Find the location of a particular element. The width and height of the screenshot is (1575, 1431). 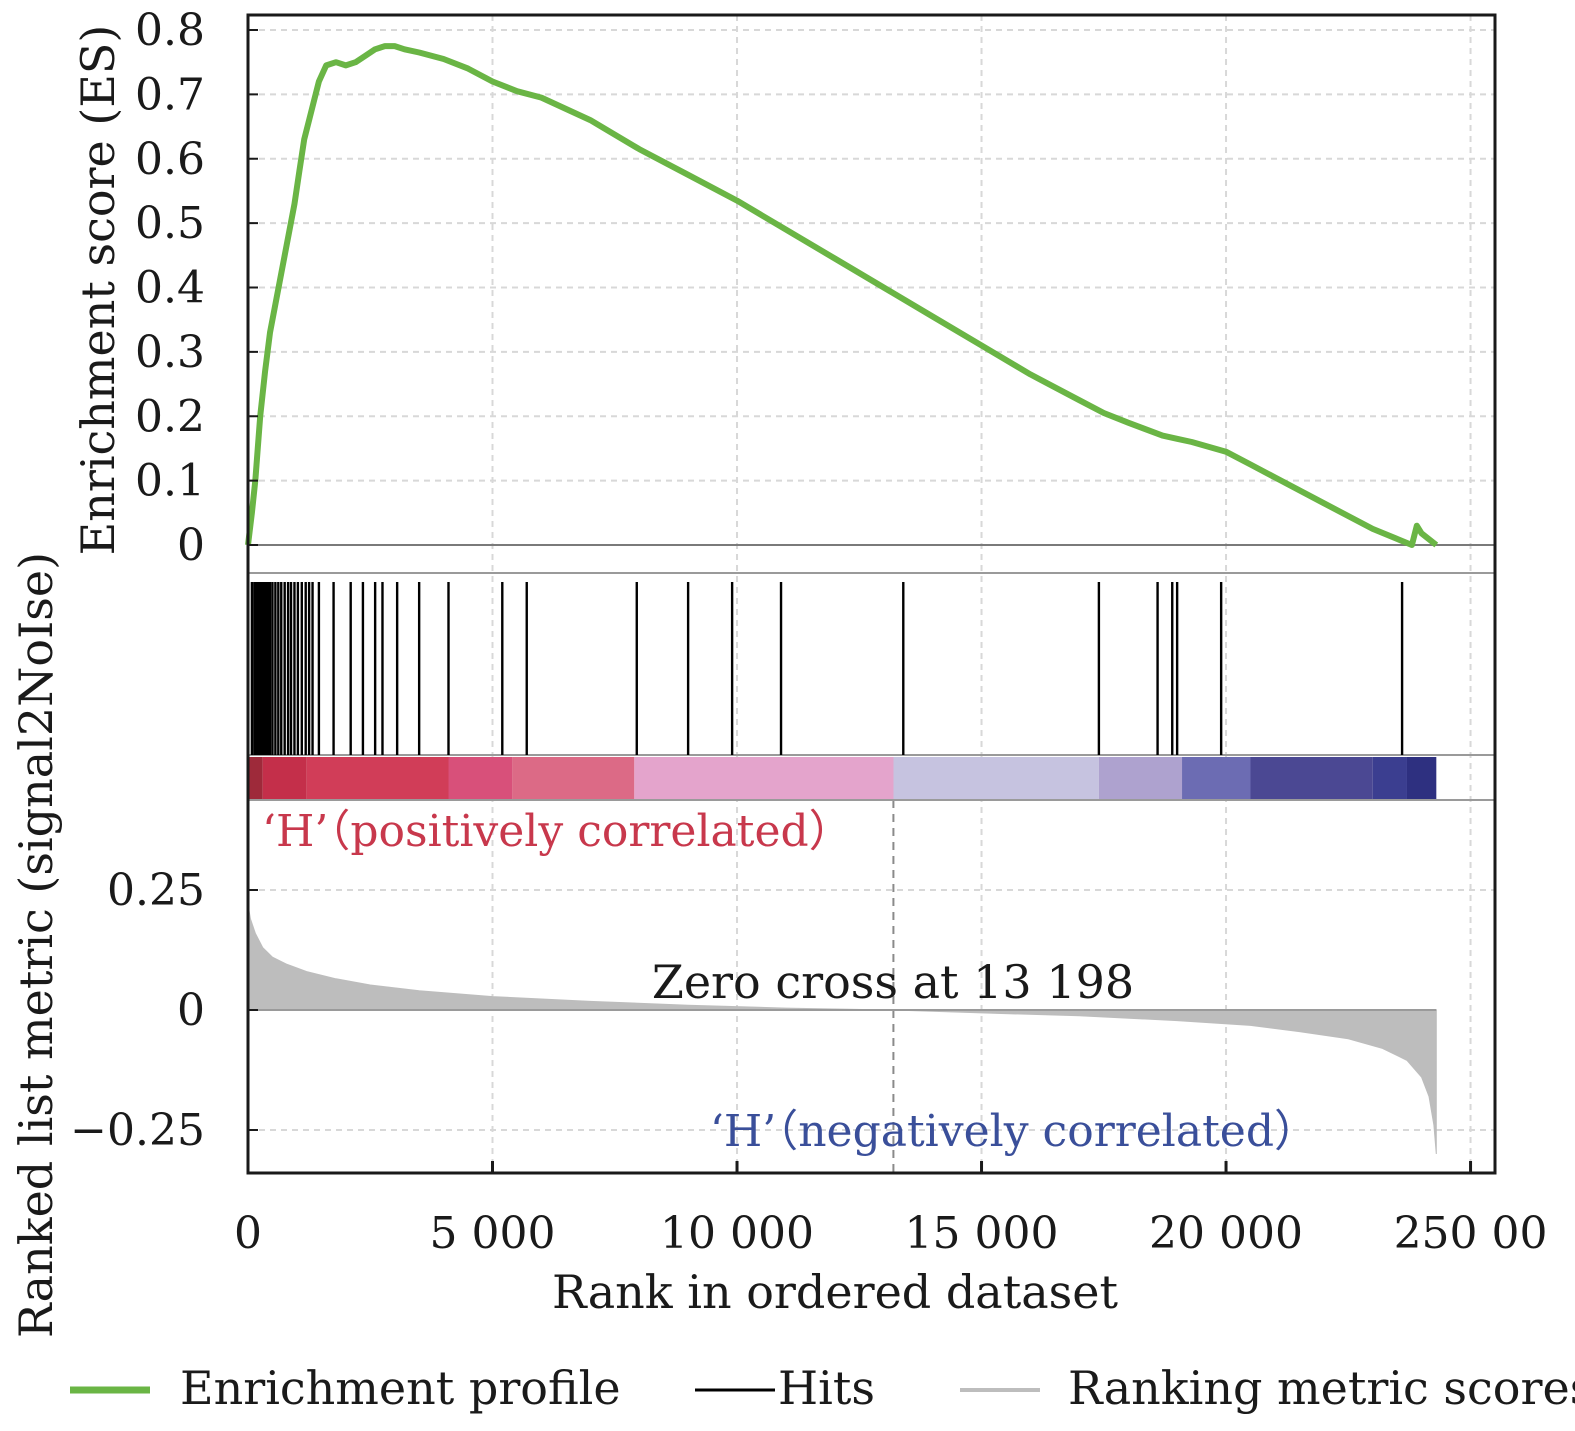

es-y-axis-title: Enrichment score (ES) is located at coordinates (98, 290).